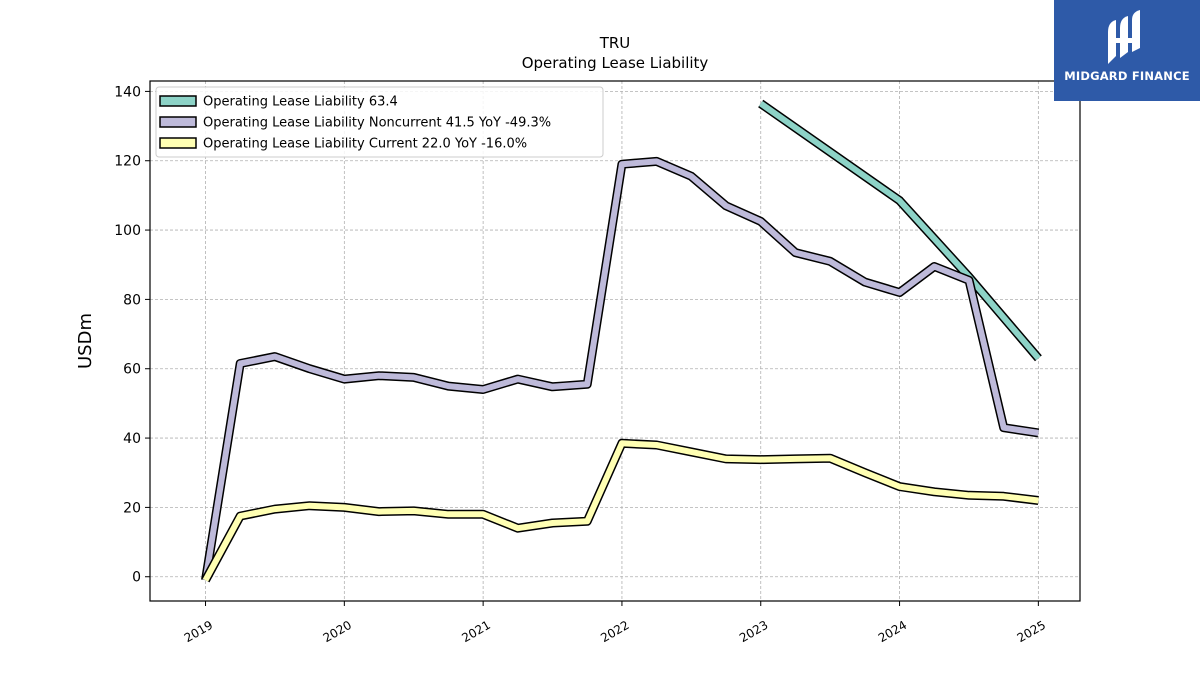 This screenshot has height=675, width=1200. Describe the element at coordinates (475, 631) in the screenshot. I see `x-tick-label: 2021` at that location.